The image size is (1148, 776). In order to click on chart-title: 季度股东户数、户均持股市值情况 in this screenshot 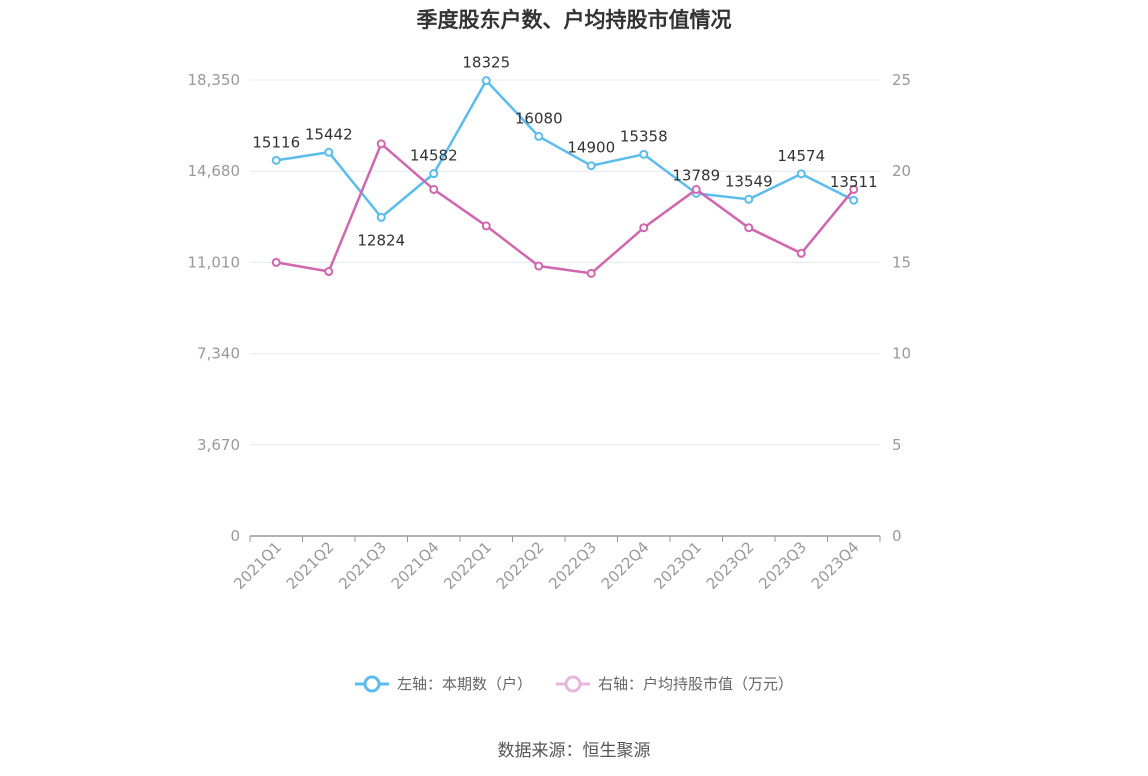, I will do `click(574, 20)`.